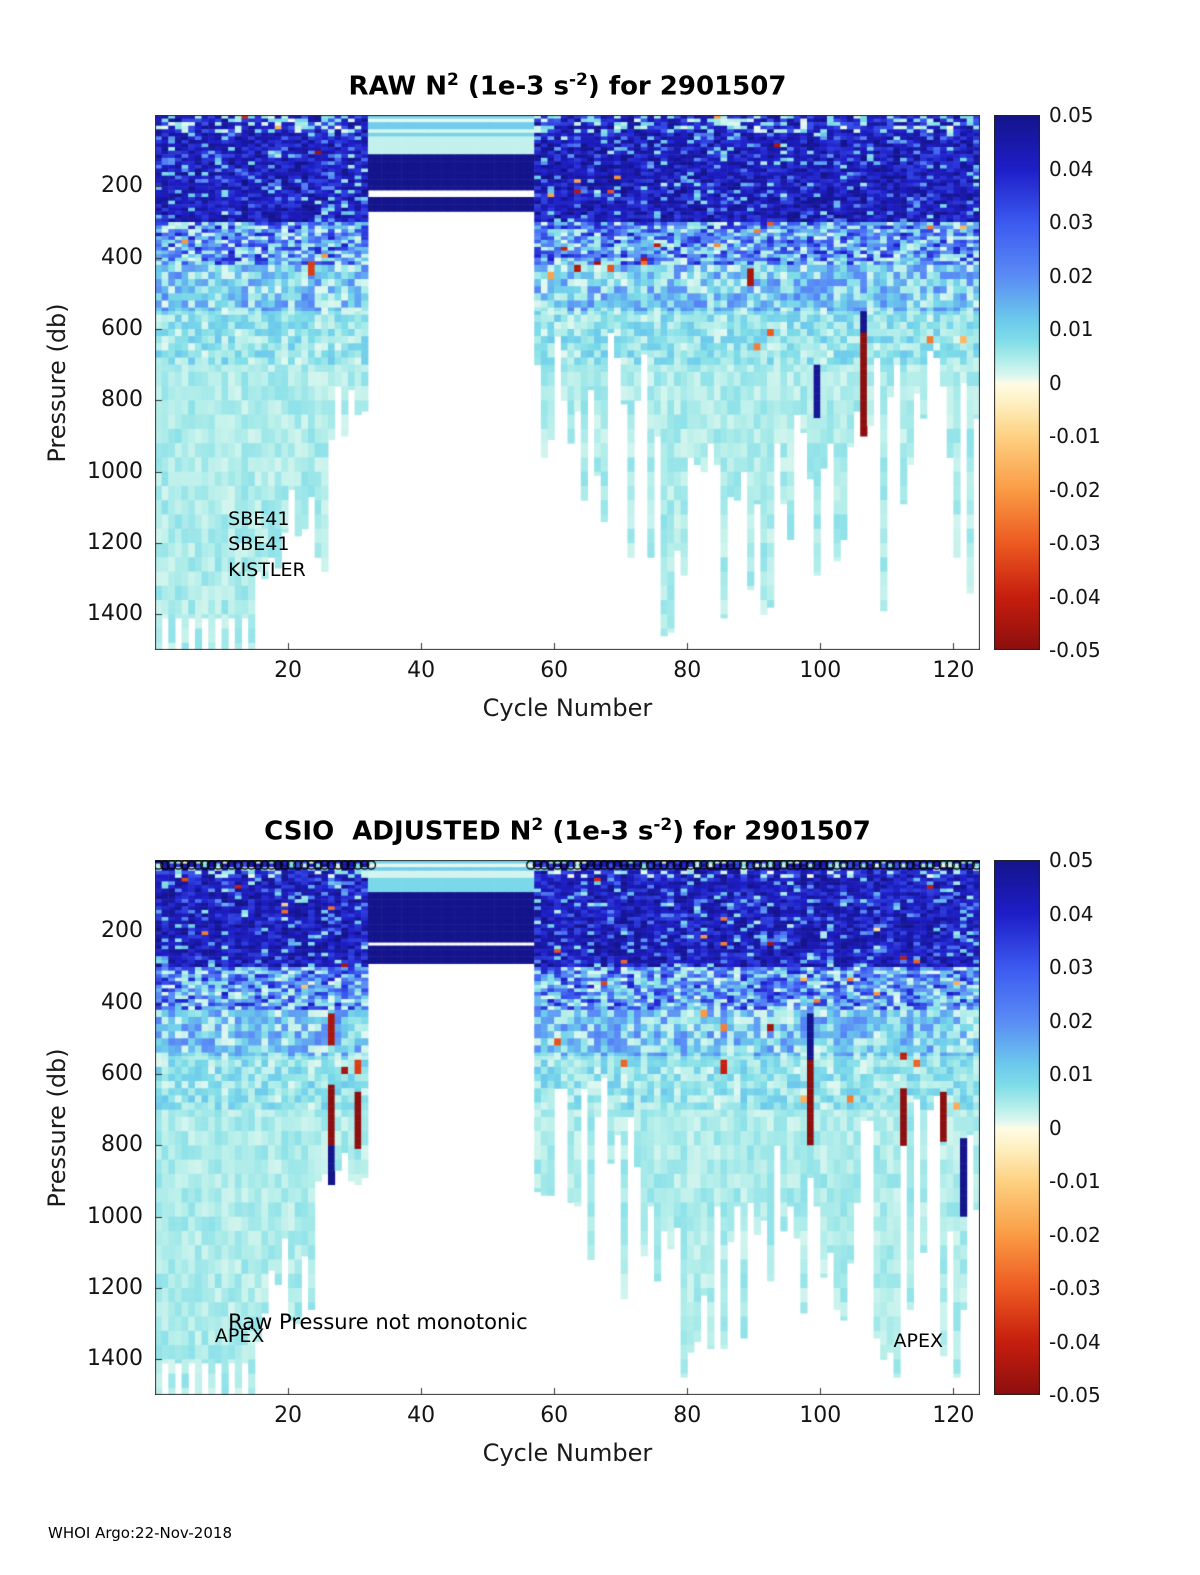  Describe the element at coordinates (1017, 382) in the screenshot. I see `colorbar-raw-n2` at that location.